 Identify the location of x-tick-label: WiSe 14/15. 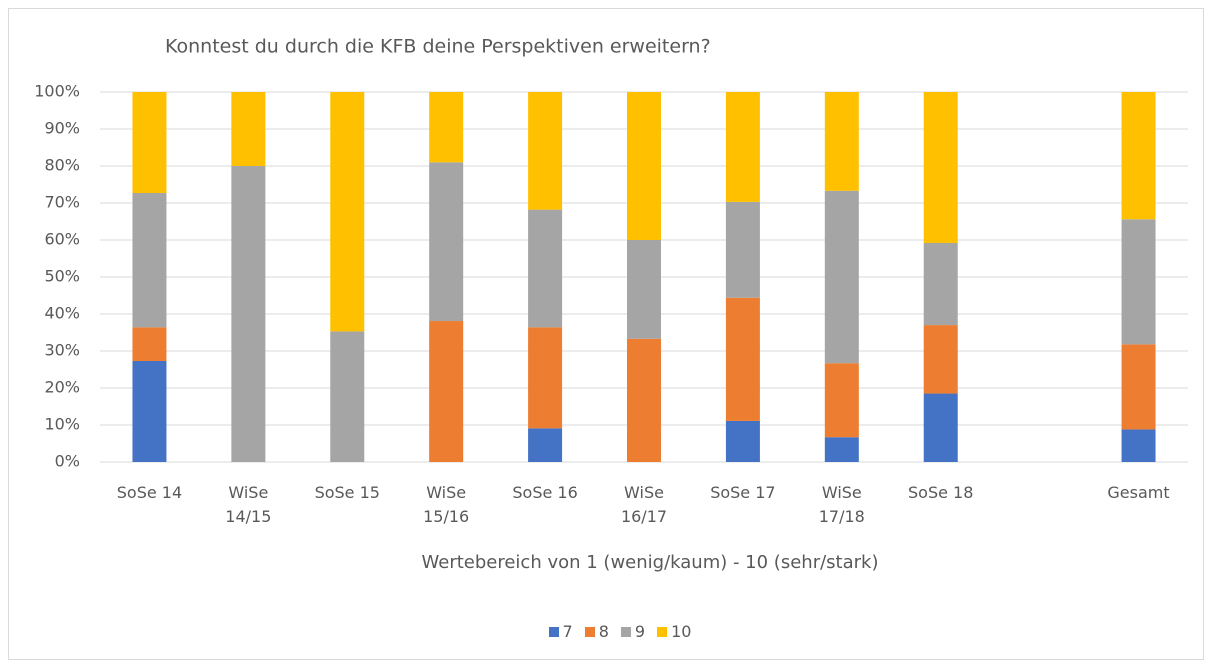
(248, 504).